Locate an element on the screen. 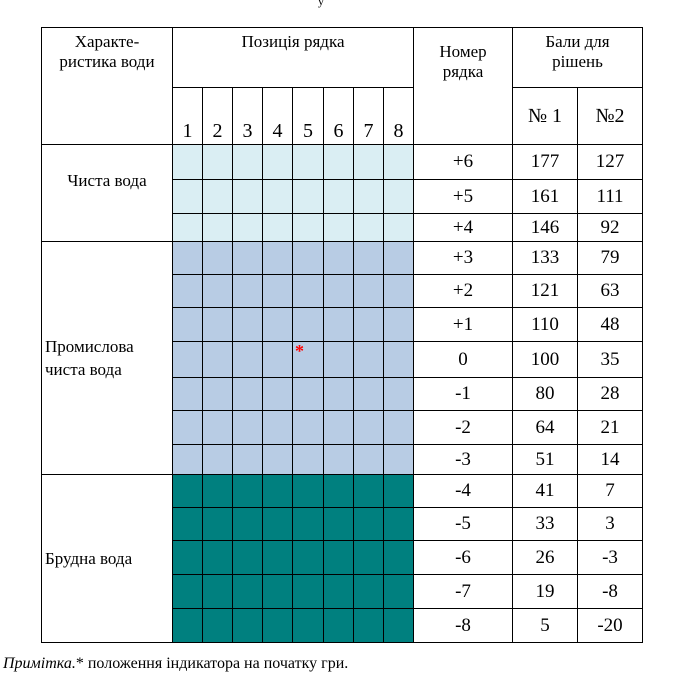 The height and width of the screenshot is (677, 687). score-solution-1: 177 is located at coordinates (545, 162).